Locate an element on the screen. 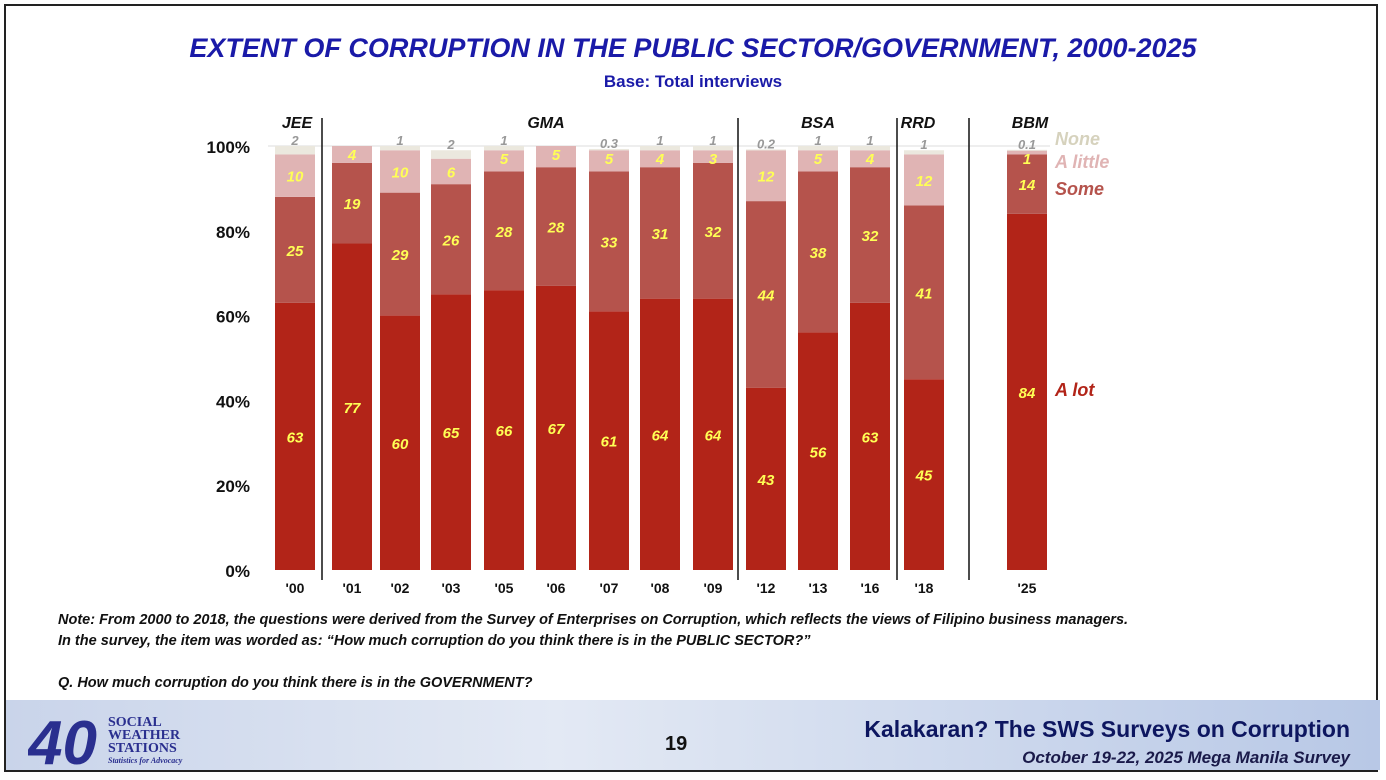 This screenshot has height=780, width=1386. data-label: 2 is located at coordinates (450, 144).